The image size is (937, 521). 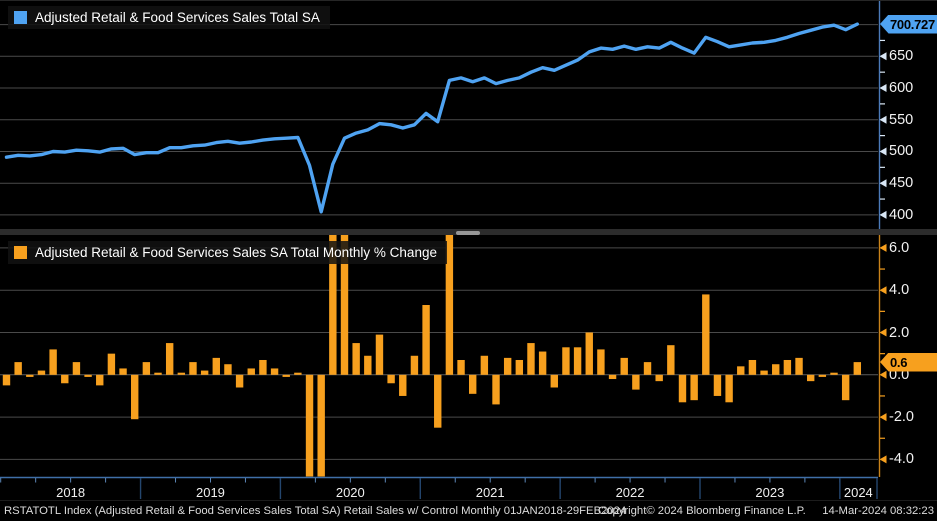 I want to click on y-tick-label: 550, so click(x=901, y=119).